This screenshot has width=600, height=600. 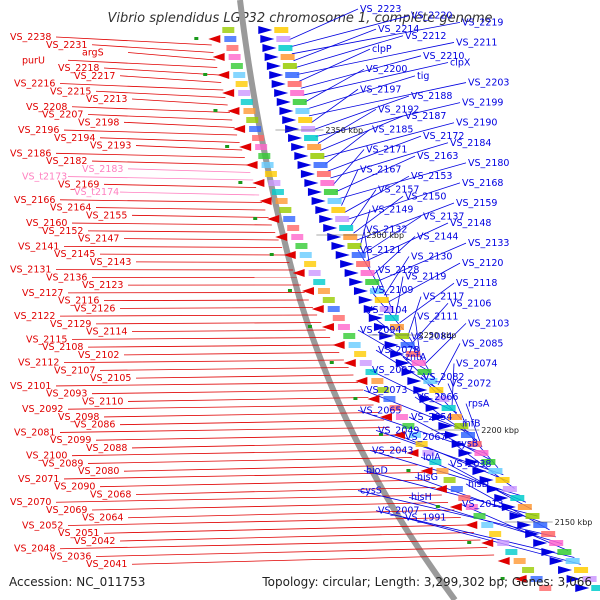 I want to click on forward-gene-label: tig, so click(x=423, y=76).